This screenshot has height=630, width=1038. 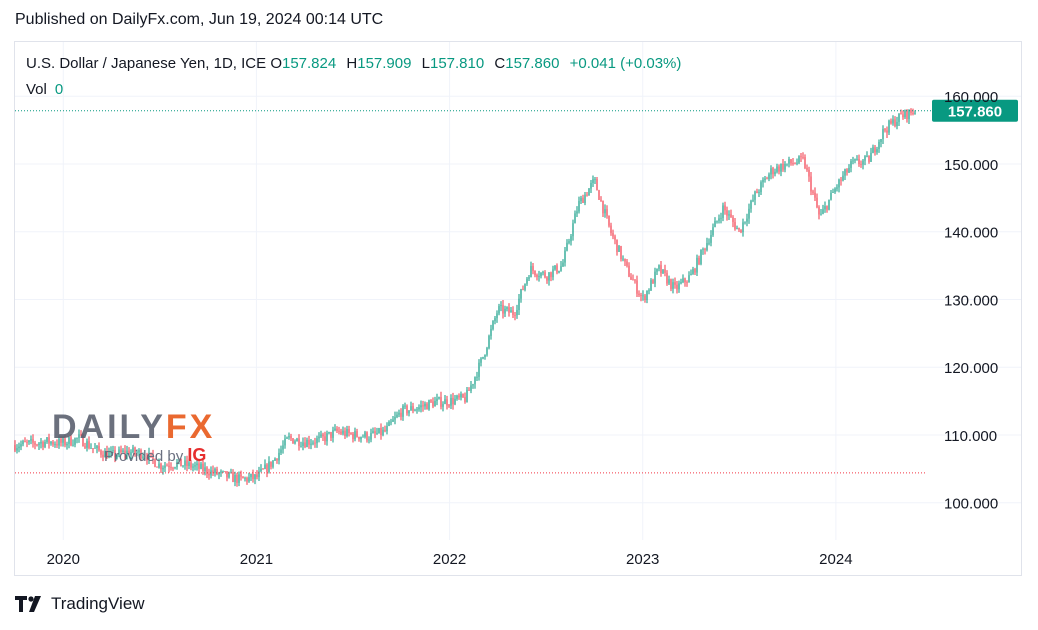 I want to click on low-label: L, so click(x=425, y=63).